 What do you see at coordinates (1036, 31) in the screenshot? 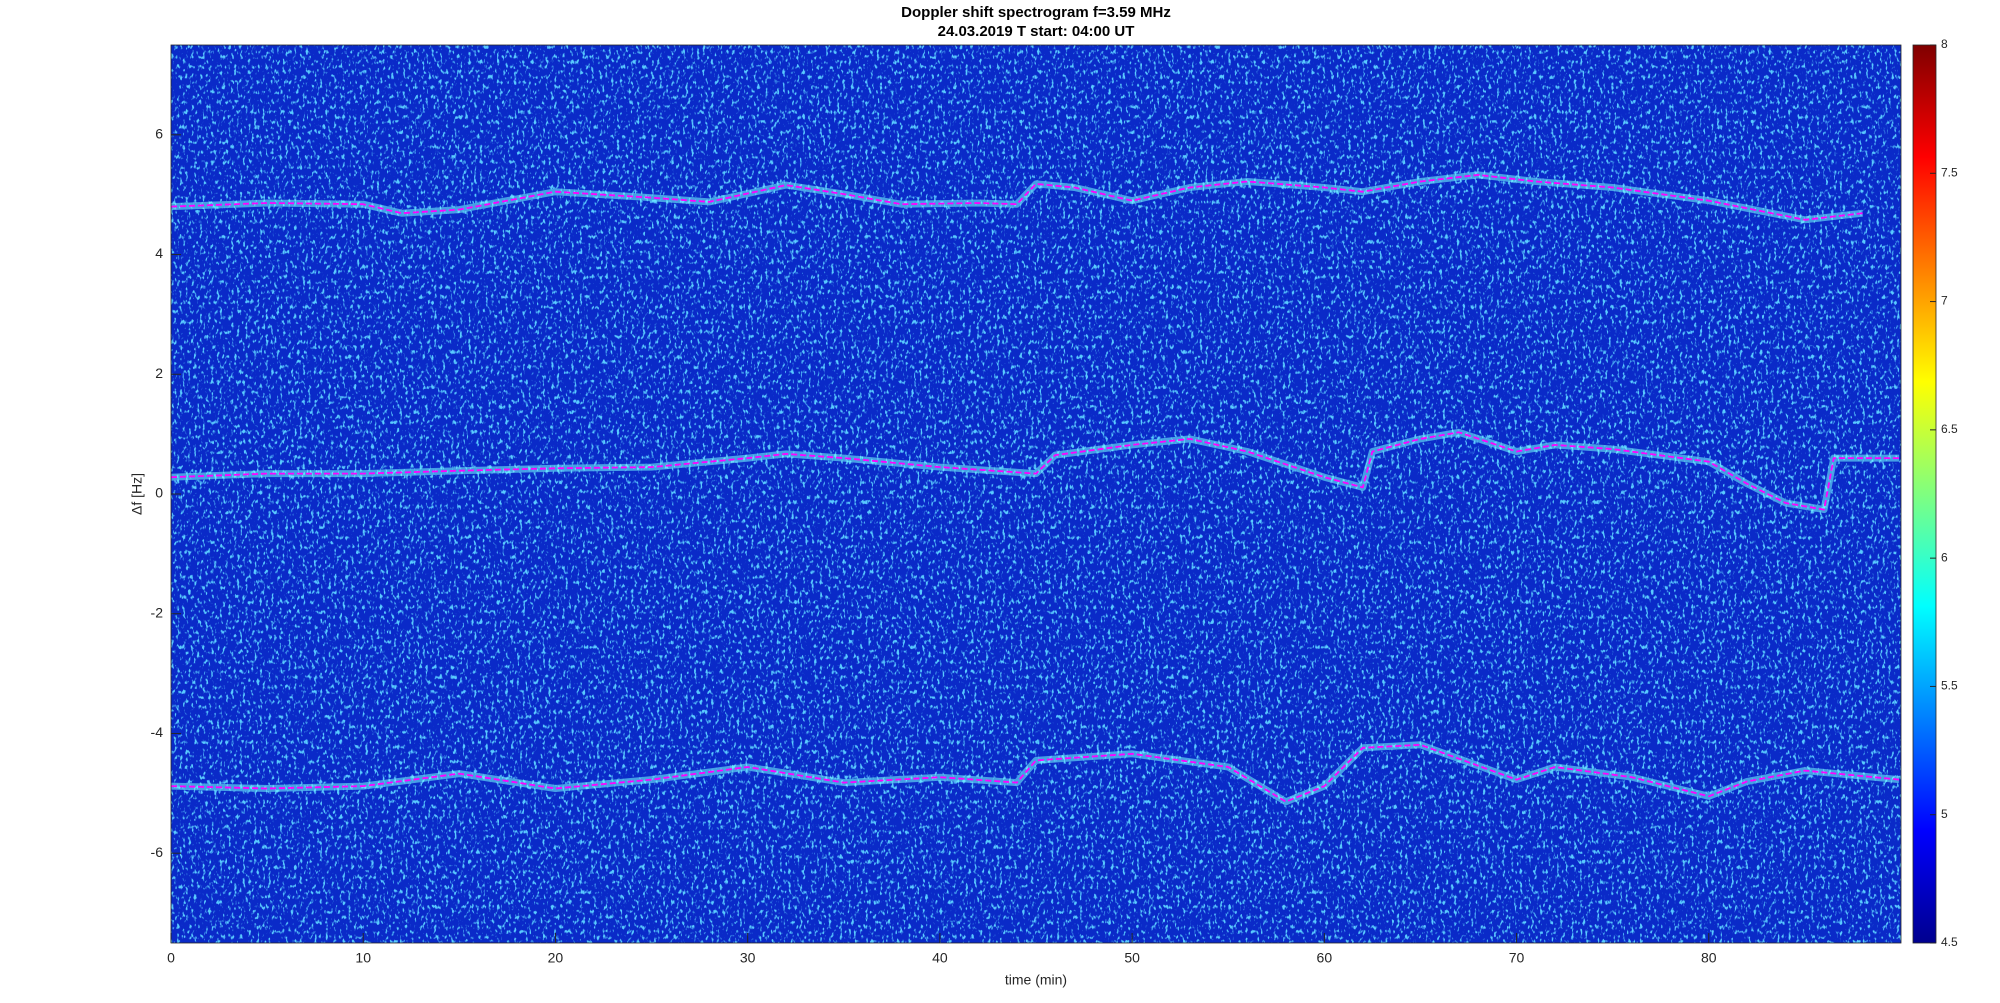
I see `chart-subtitle: 24.03.2019 T start: 04:00 UT` at bounding box center [1036, 31].